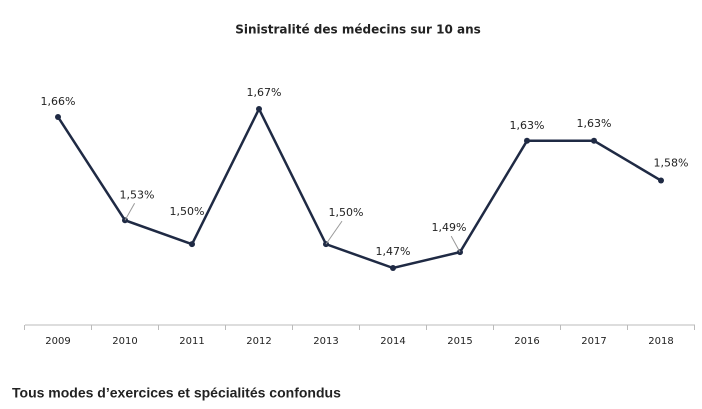 The height and width of the screenshot is (409, 702). What do you see at coordinates (191, 341) in the screenshot?
I see `x-tick-label: 2011` at bounding box center [191, 341].